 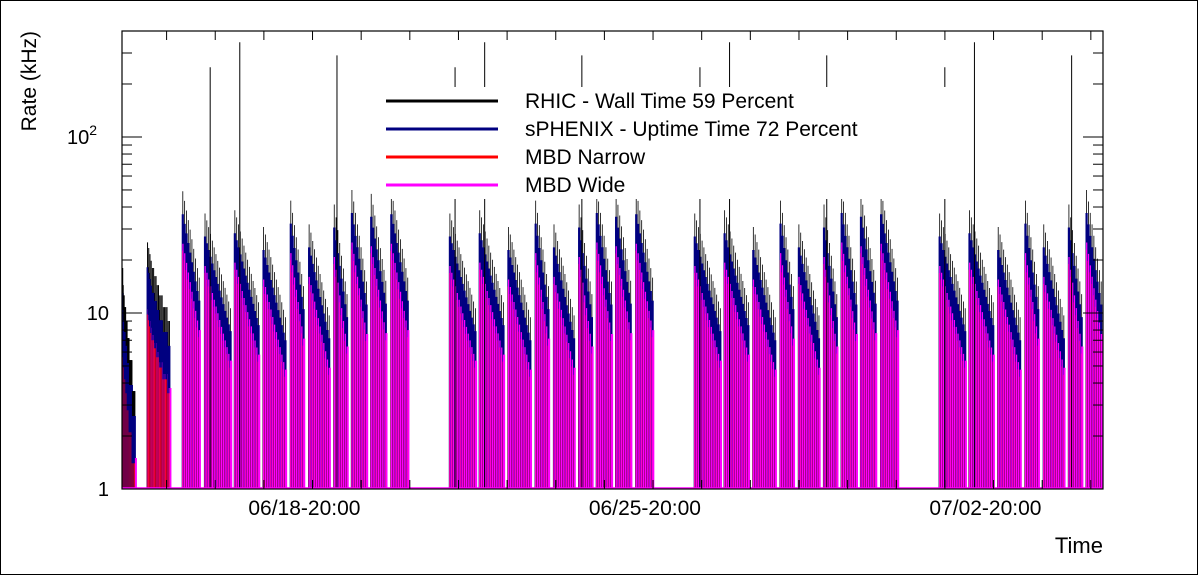 I want to click on legend-entry-label: sPHENIX - Uptime Time 72 Percent, so click(x=691, y=129).